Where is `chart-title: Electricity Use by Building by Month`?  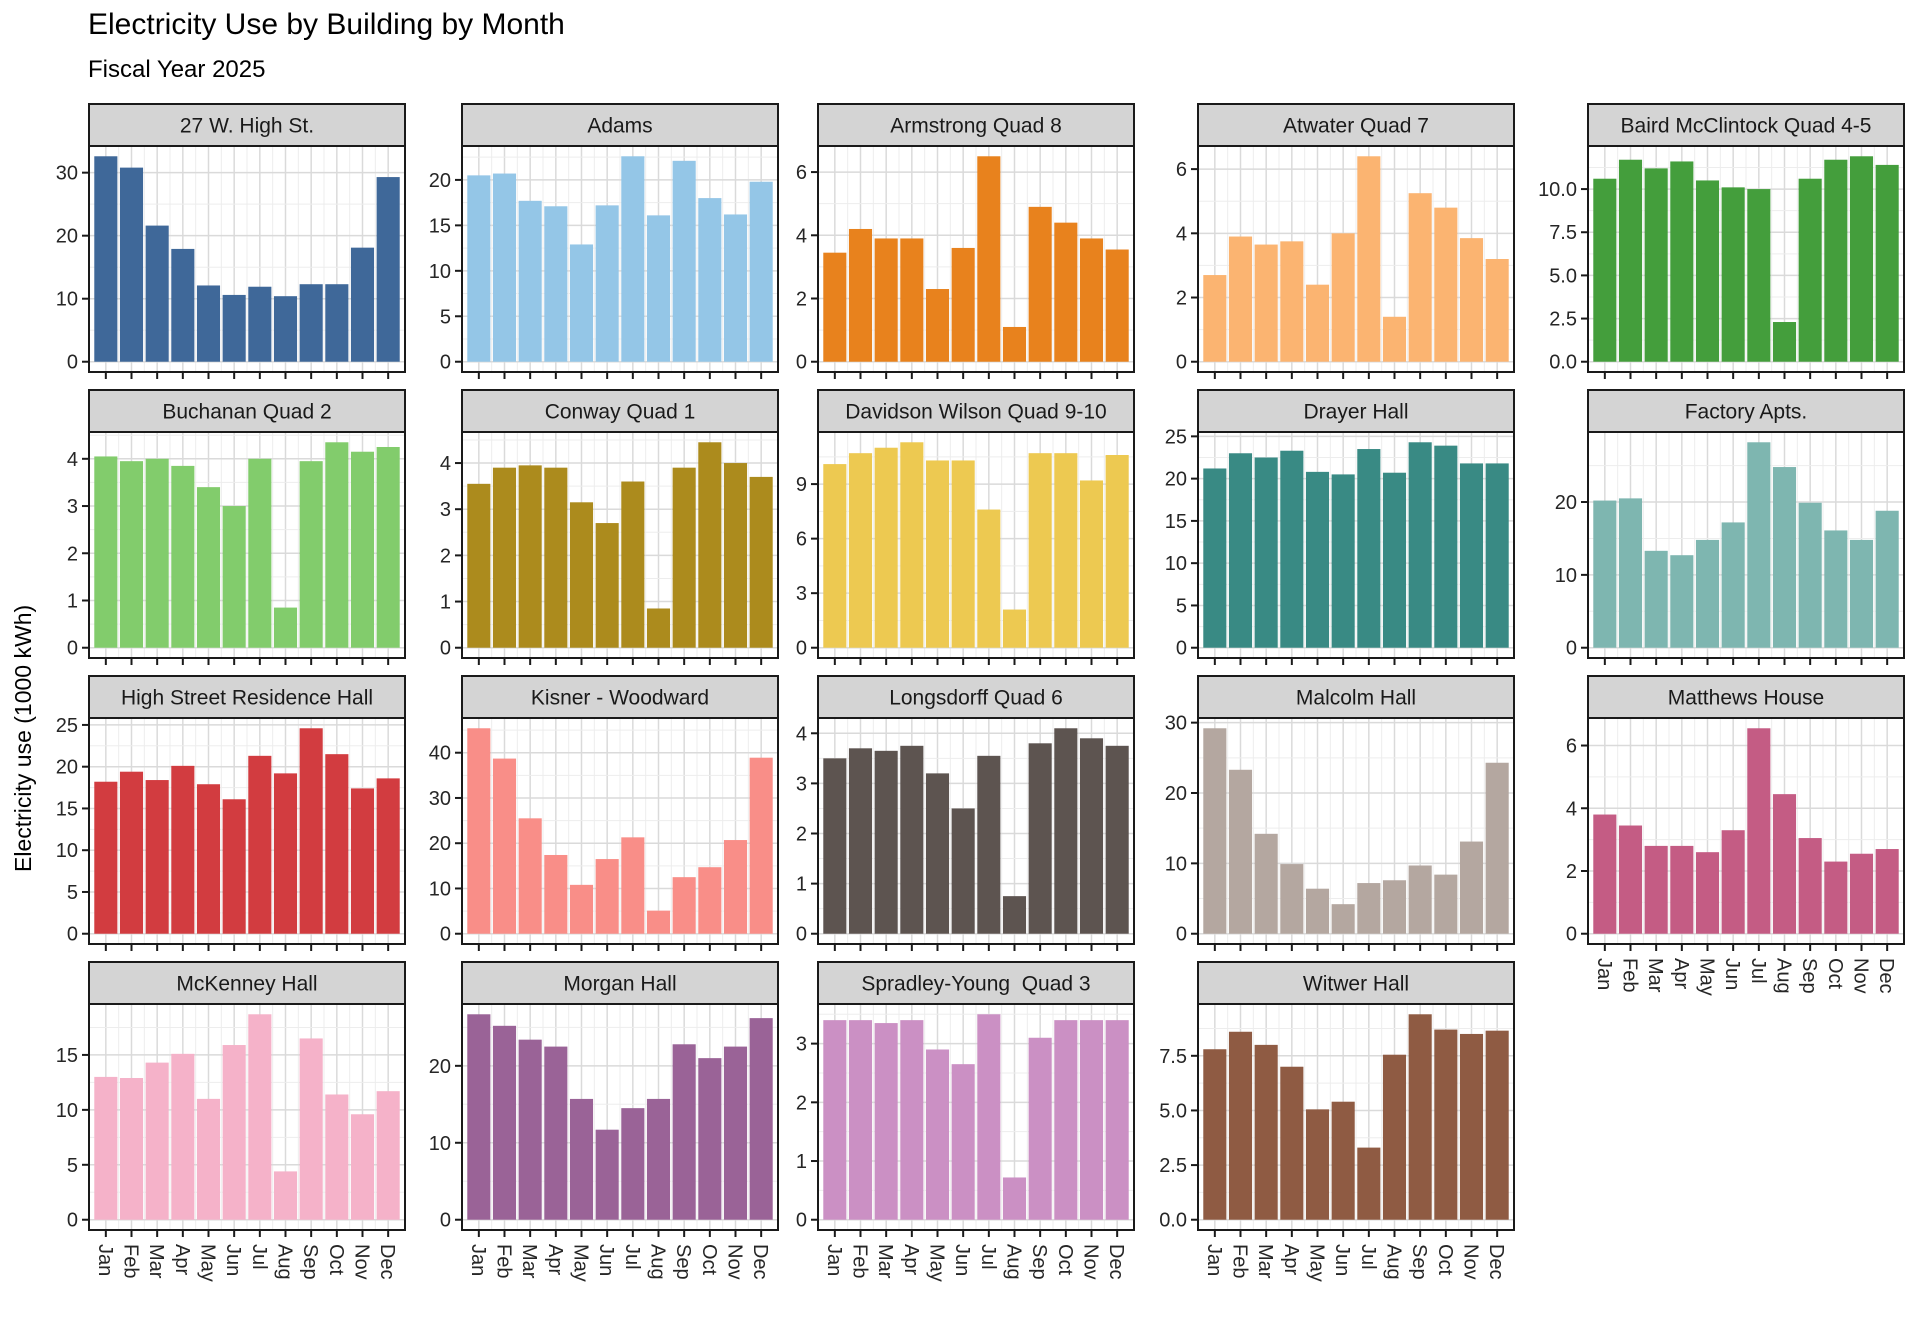
chart-title: Electricity Use by Building by Month is located at coordinates (326, 24).